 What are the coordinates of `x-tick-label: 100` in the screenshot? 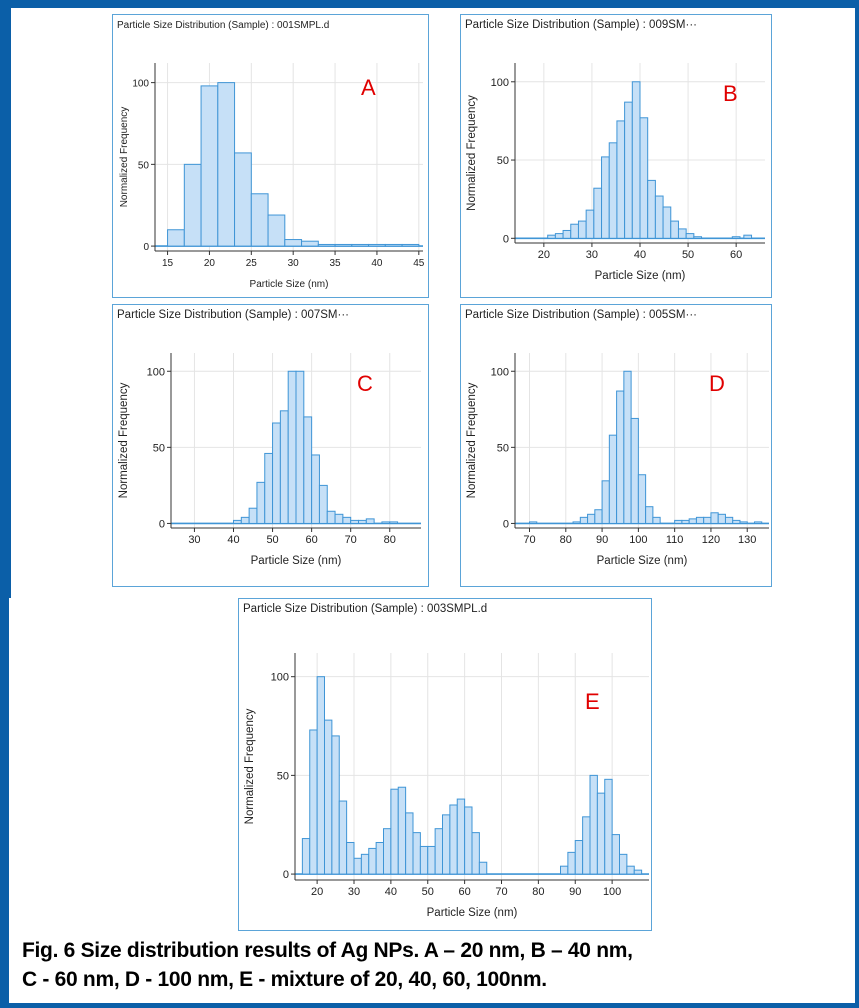 It's located at (638, 540).